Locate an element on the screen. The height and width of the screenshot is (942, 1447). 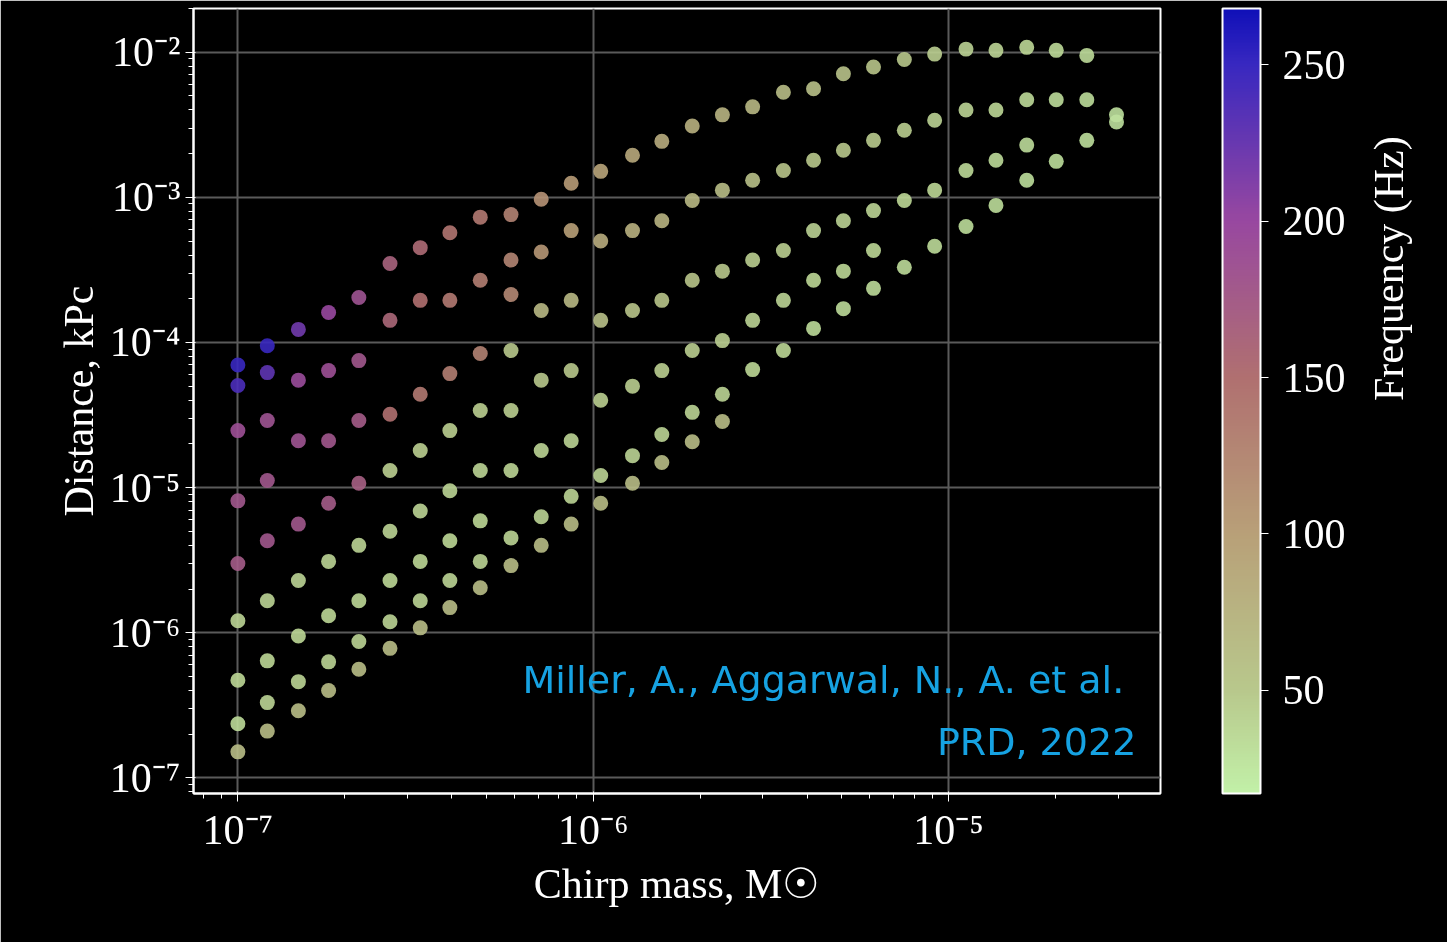
y-tick-label: 10⁻² is located at coordinates (146, 52).